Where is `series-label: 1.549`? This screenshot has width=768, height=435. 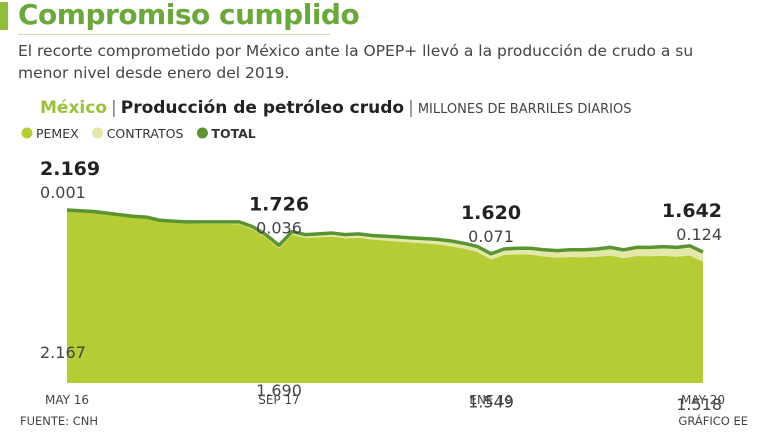
series-label: 1.549 is located at coordinates (491, 401).